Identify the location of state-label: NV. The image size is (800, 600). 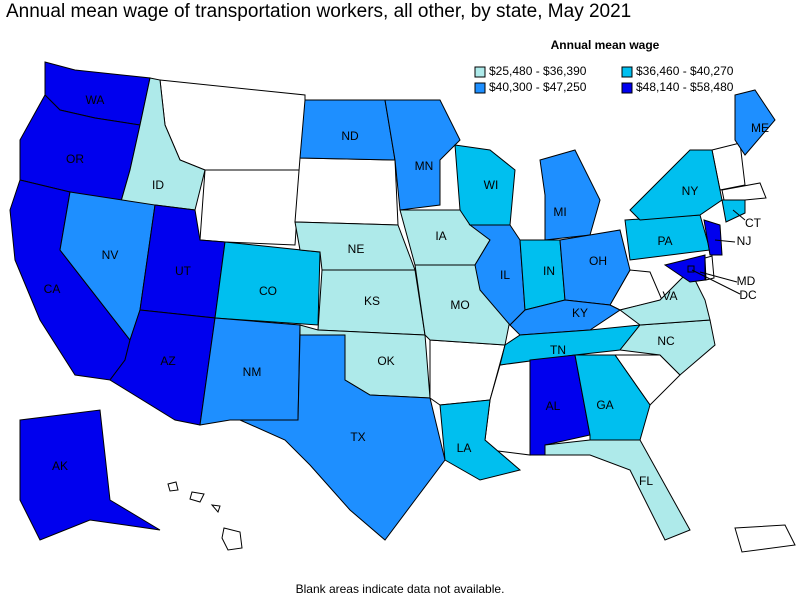
(110, 255).